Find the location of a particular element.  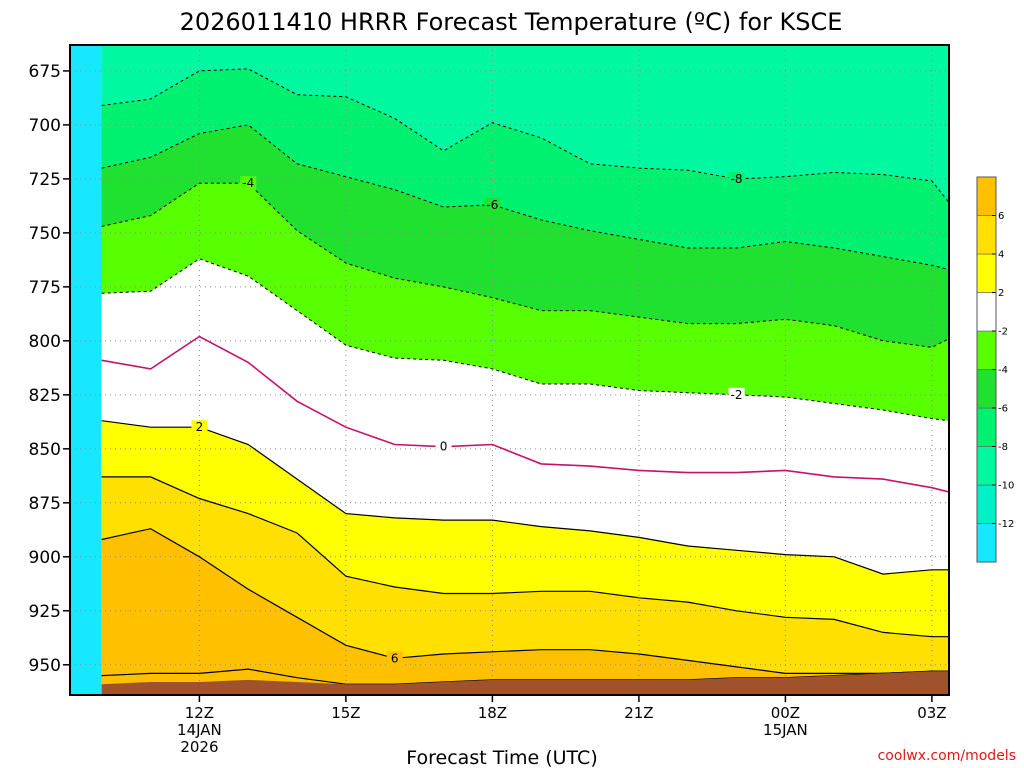

isotherm-label-6: 6 is located at coordinates (395, 658).